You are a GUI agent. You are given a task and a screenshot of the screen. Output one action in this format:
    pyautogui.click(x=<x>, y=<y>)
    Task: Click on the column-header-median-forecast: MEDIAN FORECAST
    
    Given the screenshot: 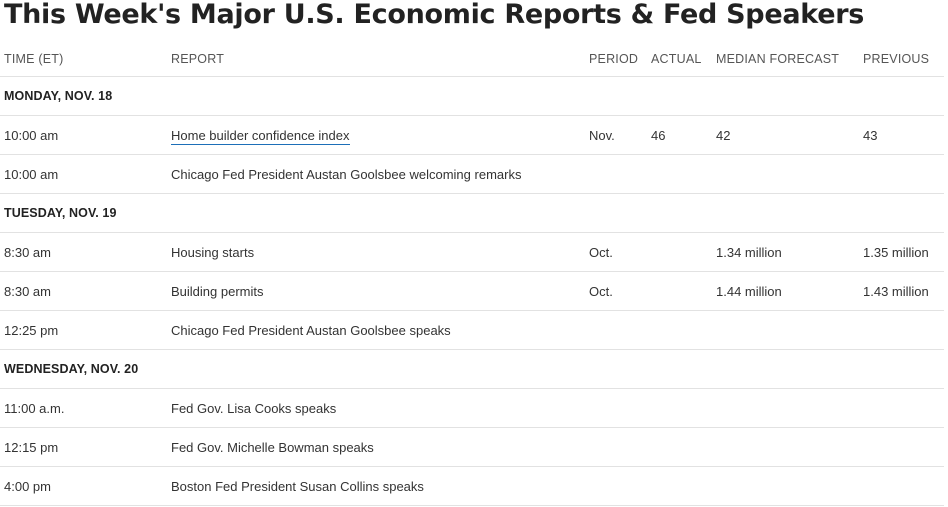 What is the action you would take?
    pyautogui.click(x=785, y=59)
    